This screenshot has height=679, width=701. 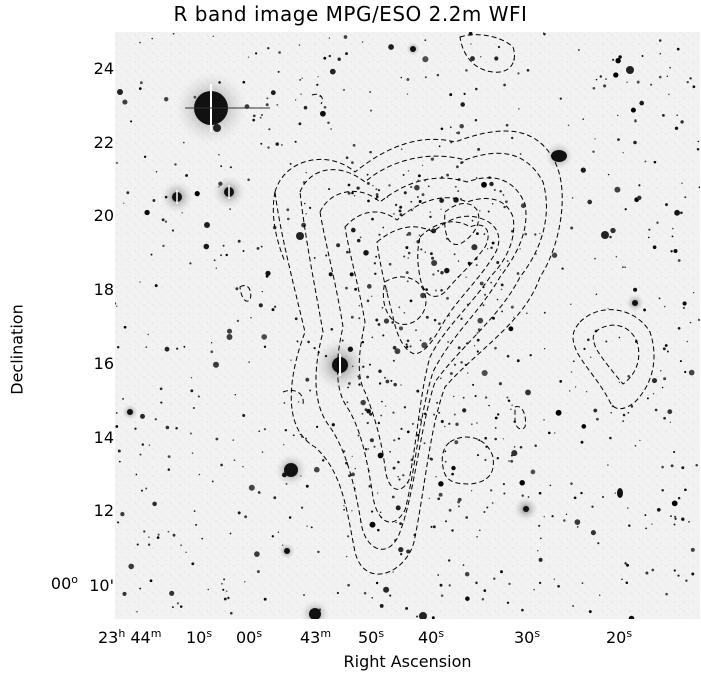 I want to click on image-title: R band image MPG/ESO 2.2m WFI, so click(x=350, y=14).